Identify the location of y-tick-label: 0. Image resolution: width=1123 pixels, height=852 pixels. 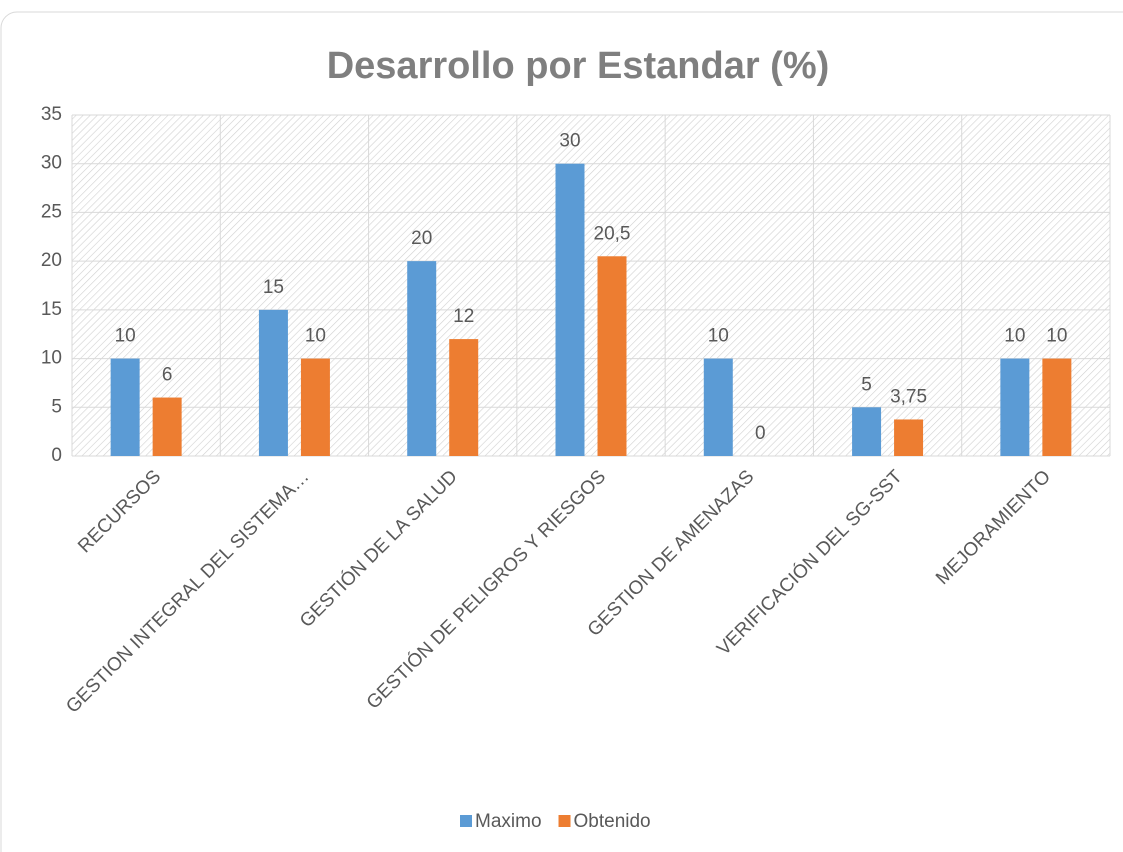
(56, 455).